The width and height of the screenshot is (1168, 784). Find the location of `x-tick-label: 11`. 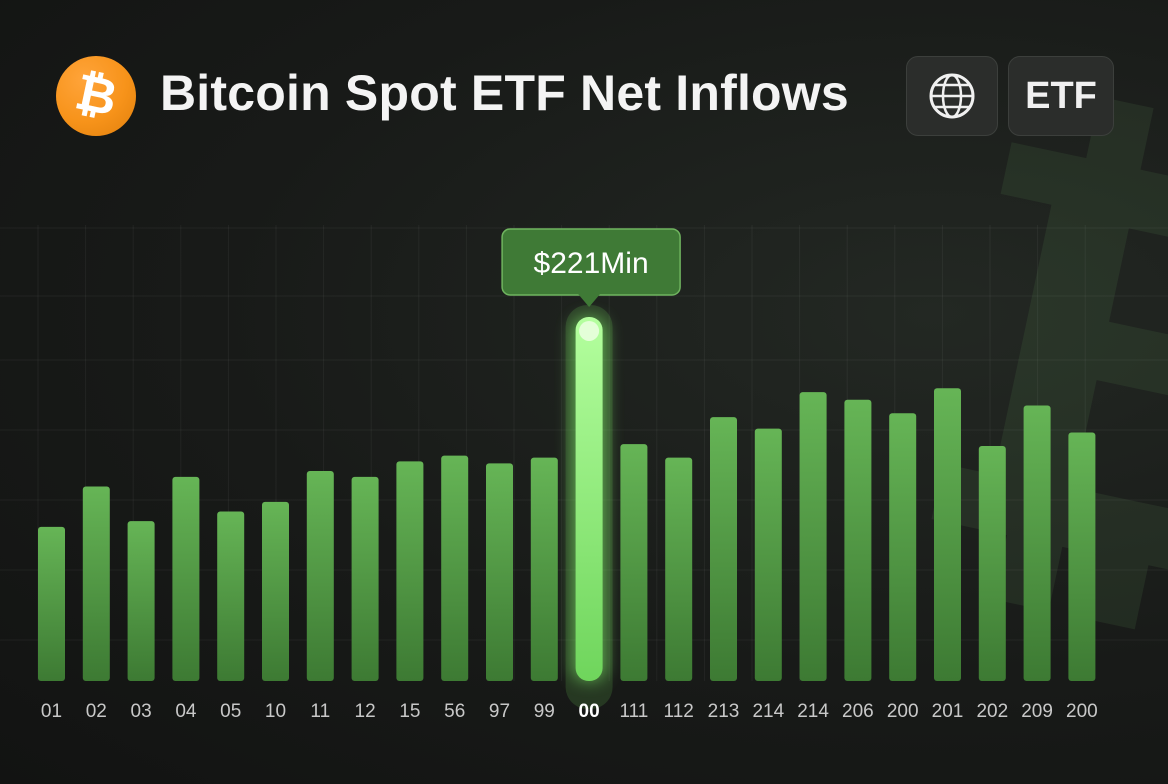

x-tick-label: 11 is located at coordinates (320, 711).